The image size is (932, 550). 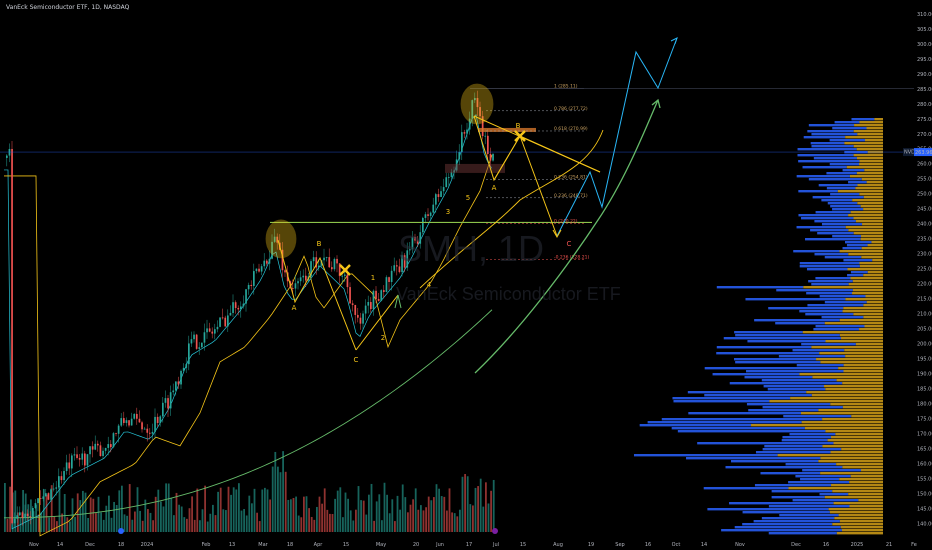 I want to click on time-tick-label: Dec, so click(x=796, y=545).